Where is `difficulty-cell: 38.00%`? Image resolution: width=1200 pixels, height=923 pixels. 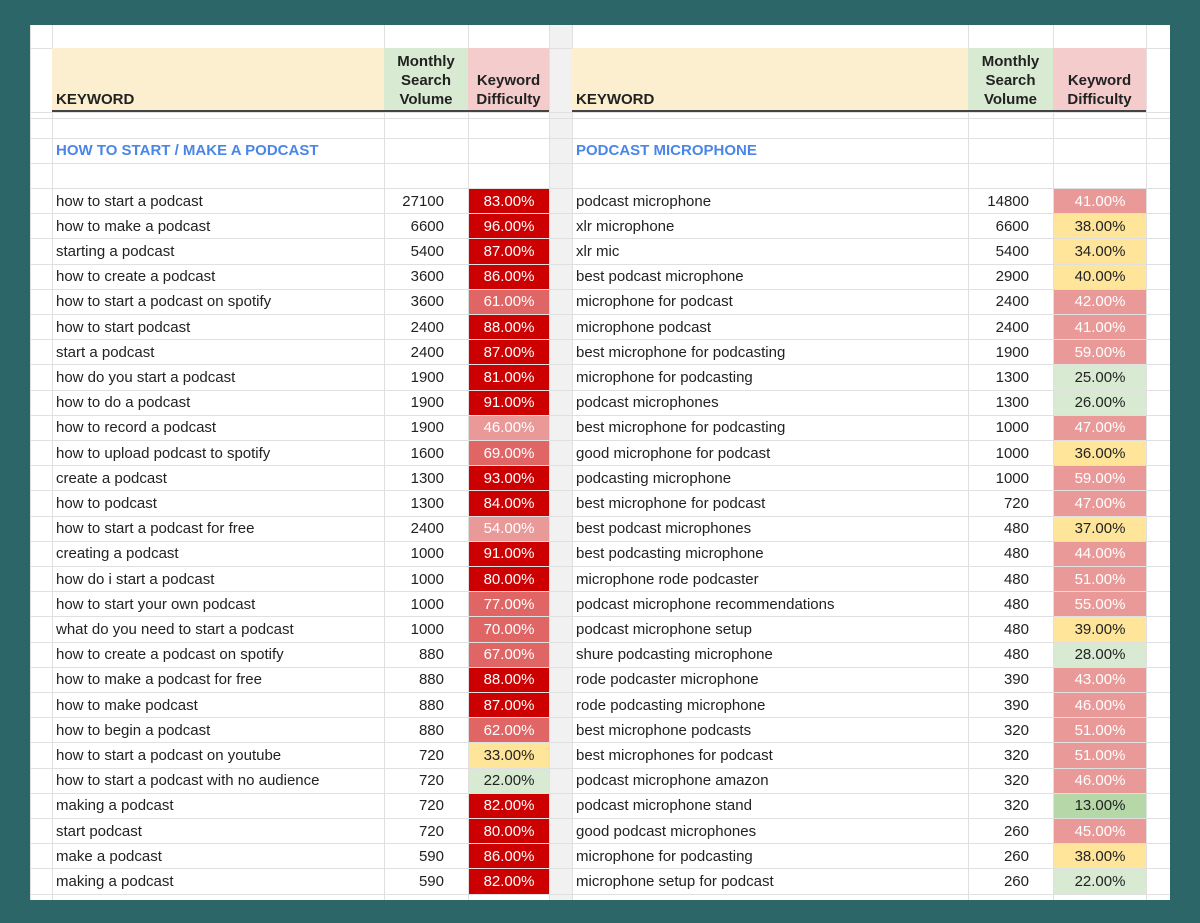 difficulty-cell: 38.00% is located at coordinates (1100, 226).